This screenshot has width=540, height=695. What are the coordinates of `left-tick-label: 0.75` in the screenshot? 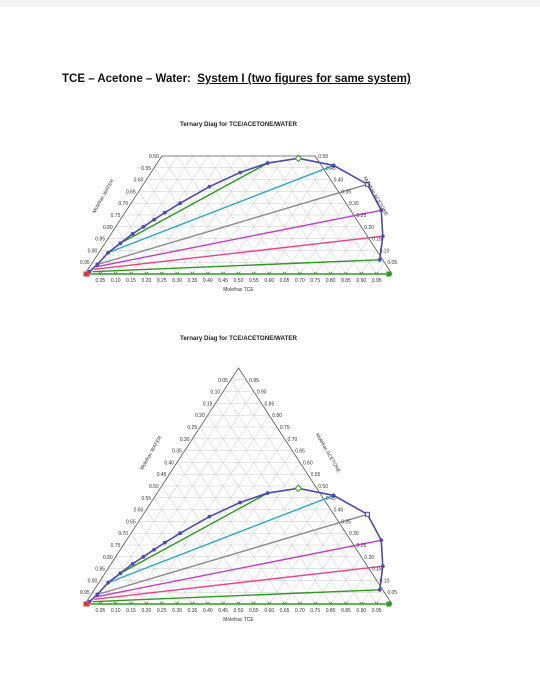 It's located at (116, 546).